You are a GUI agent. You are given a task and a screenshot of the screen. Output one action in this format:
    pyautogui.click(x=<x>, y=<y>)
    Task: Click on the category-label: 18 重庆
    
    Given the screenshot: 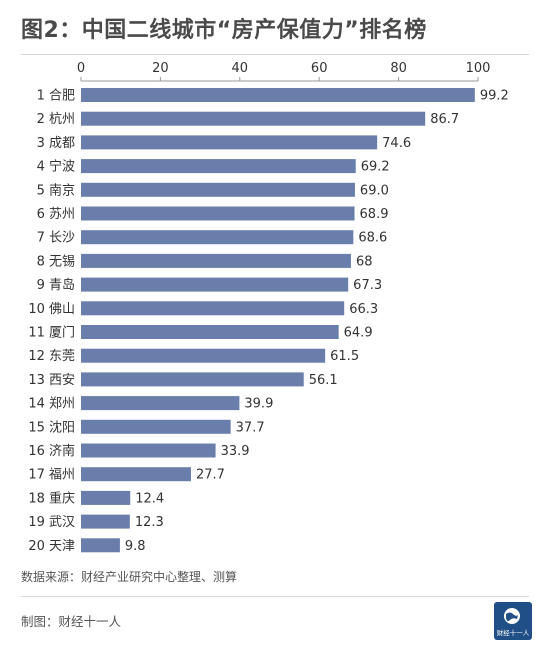 What is the action you would take?
    pyautogui.click(x=51, y=498)
    